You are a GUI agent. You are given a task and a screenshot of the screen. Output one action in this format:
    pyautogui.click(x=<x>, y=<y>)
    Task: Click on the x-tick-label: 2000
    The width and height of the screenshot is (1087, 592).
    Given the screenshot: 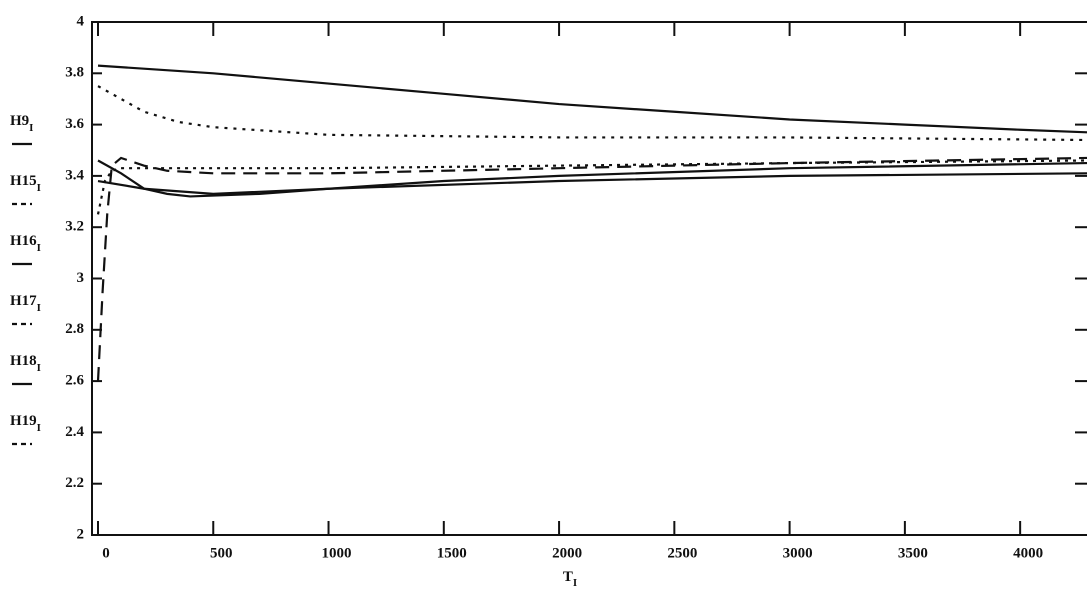 What is the action you would take?
    pyautogui.click(x=567, y=553)
    